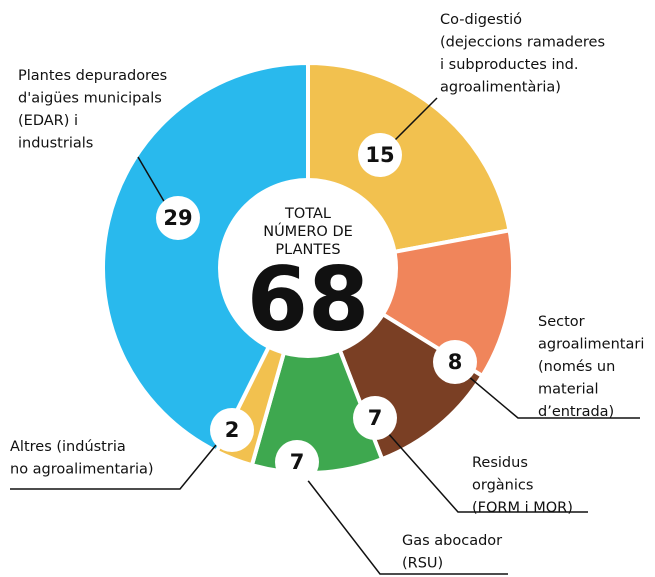 The image size is (655, 577). What do you see at coordinates (48, 121) in the screenshot?
I see `slice-label: (EDAR) i` at bounding box center [48, 121].